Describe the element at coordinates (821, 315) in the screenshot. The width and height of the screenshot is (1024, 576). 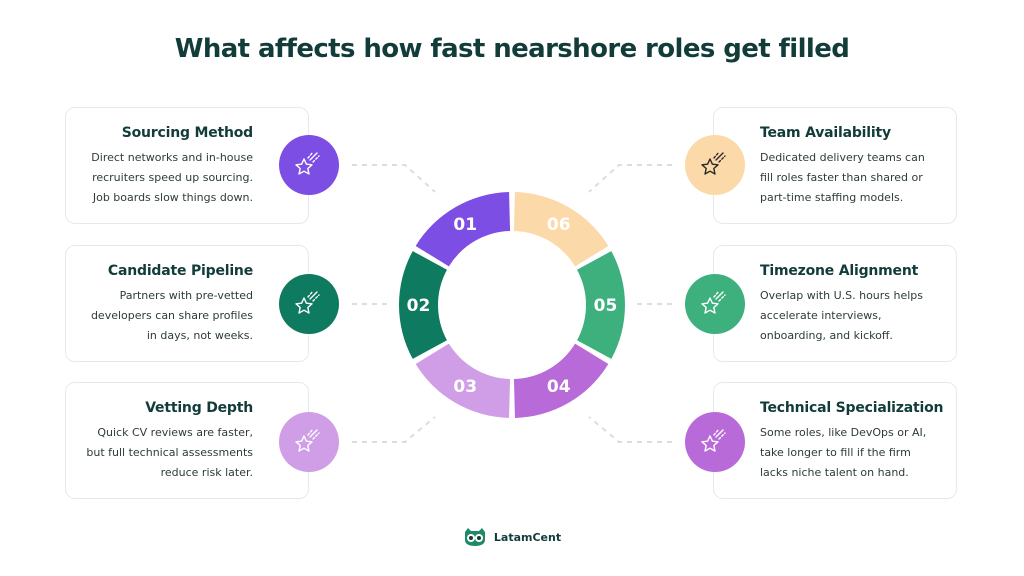
I see `desc-line: accelerate interviews,` at that location.